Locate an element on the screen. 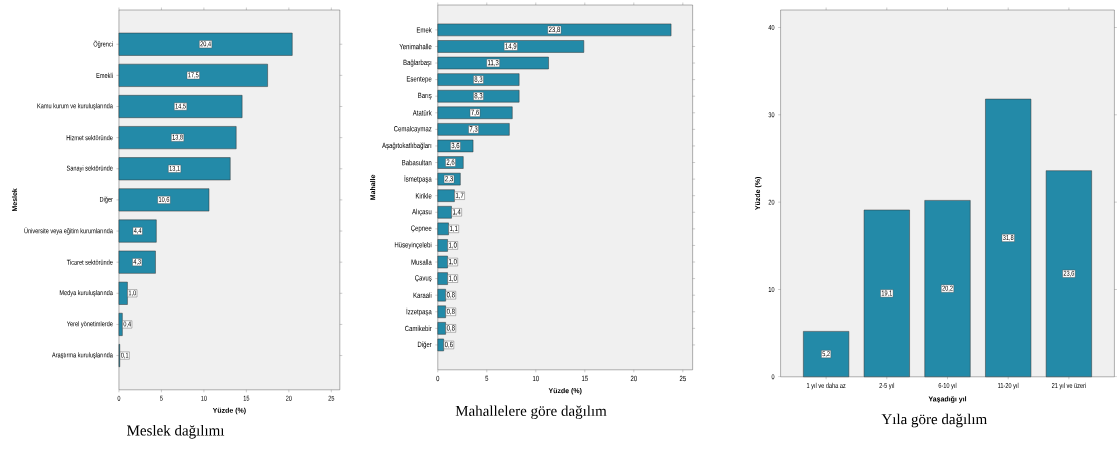 The image size is (1117, 475). text: Yıla göre dağılım is located at coordinates (934, 420).